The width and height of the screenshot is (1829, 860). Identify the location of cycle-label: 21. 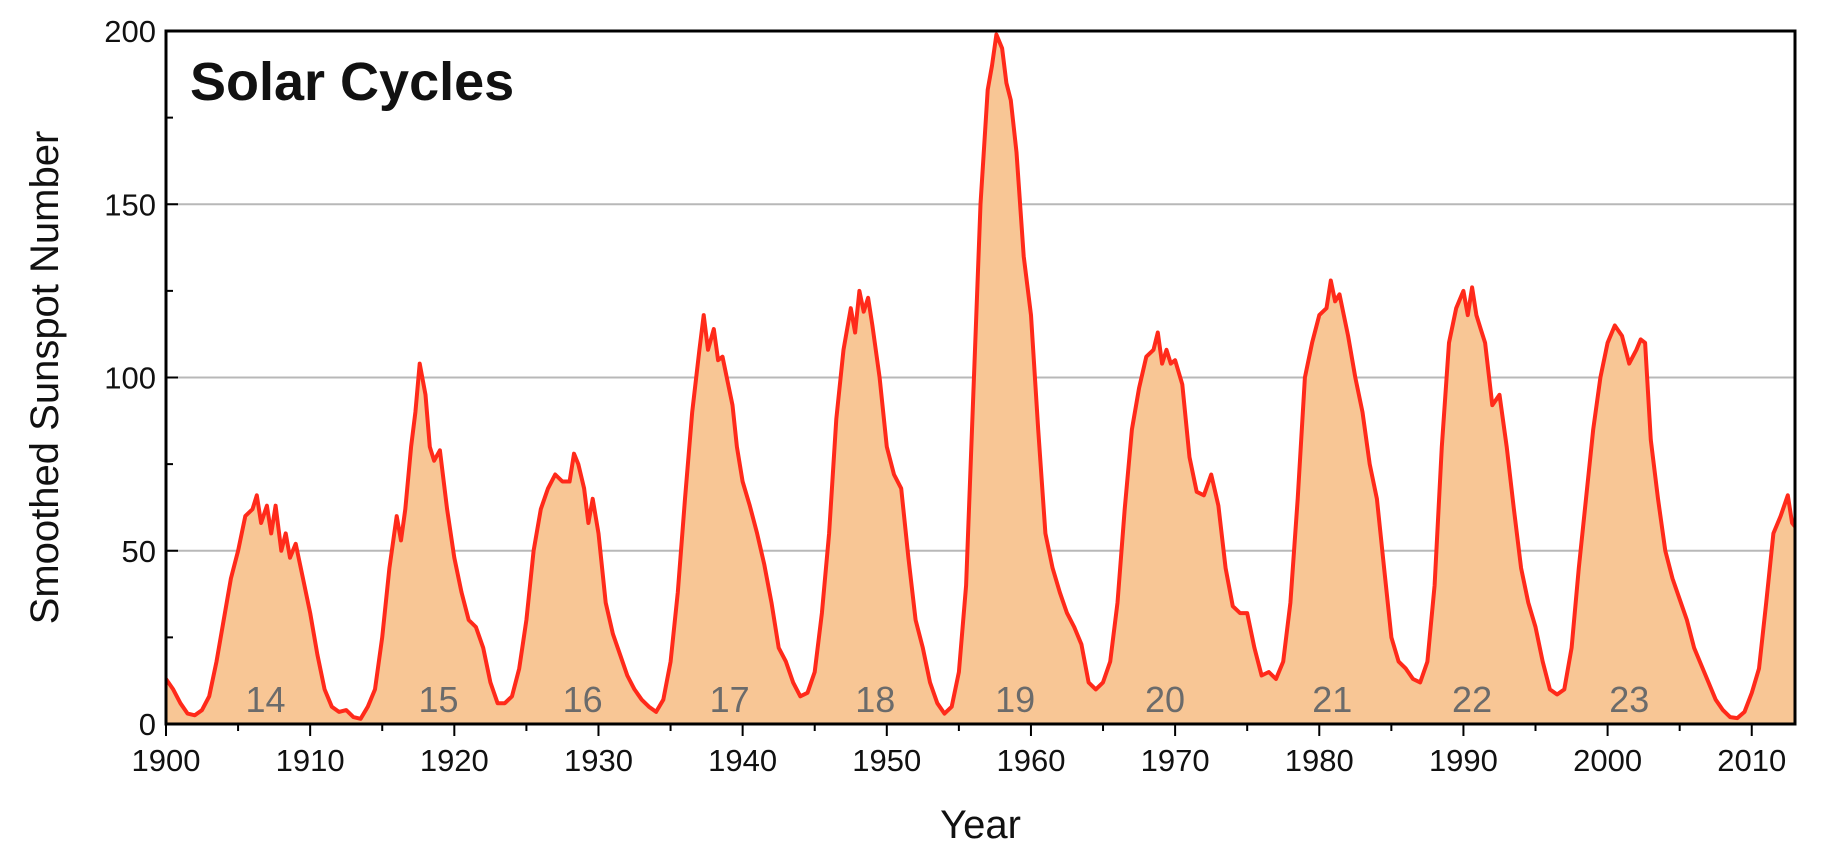
(1332, 699).